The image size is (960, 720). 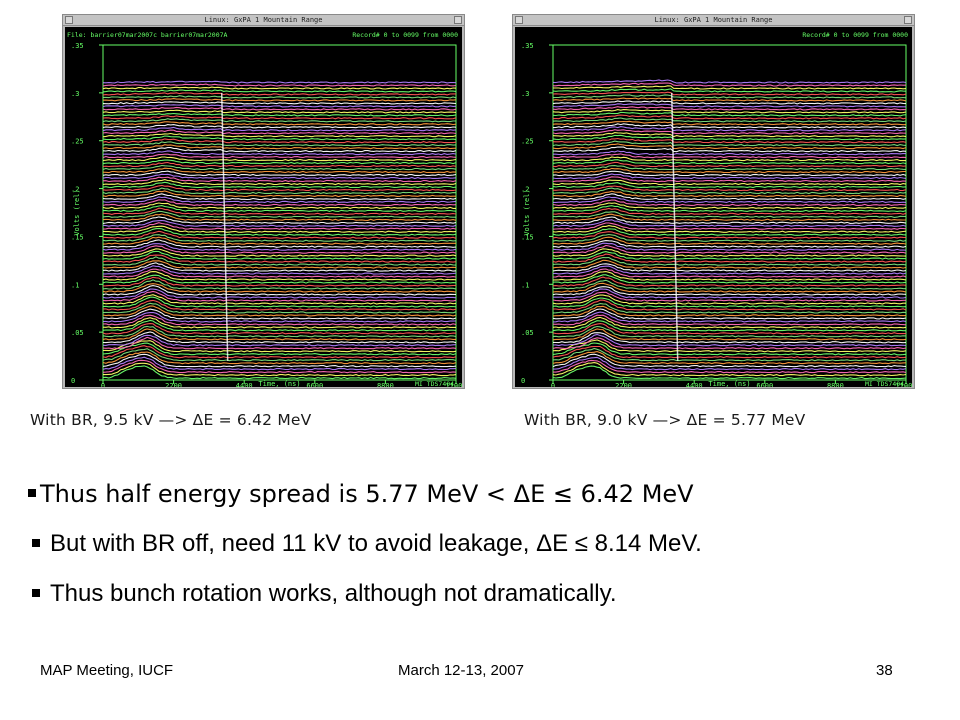 What do you see at coordinates (764, 384) in the screenshot?
I see `x-tick-label: 6600` at bounding box center [764, 384].